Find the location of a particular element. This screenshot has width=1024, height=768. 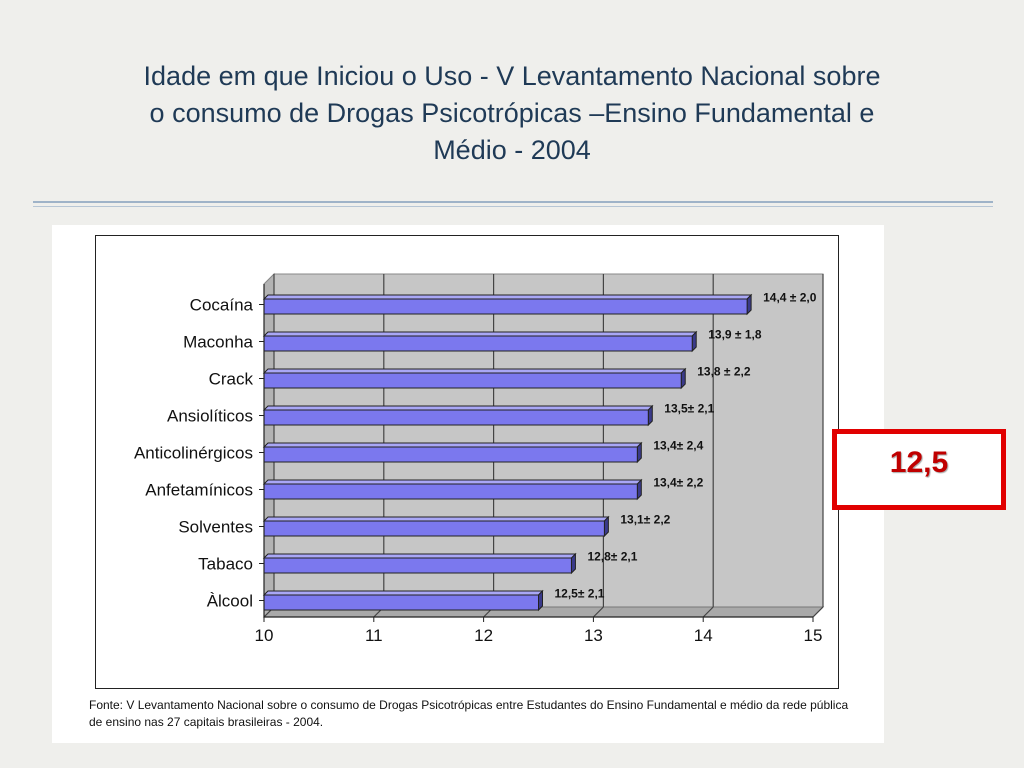

x-tick-label: 10 is located at coordinates (264, 635).